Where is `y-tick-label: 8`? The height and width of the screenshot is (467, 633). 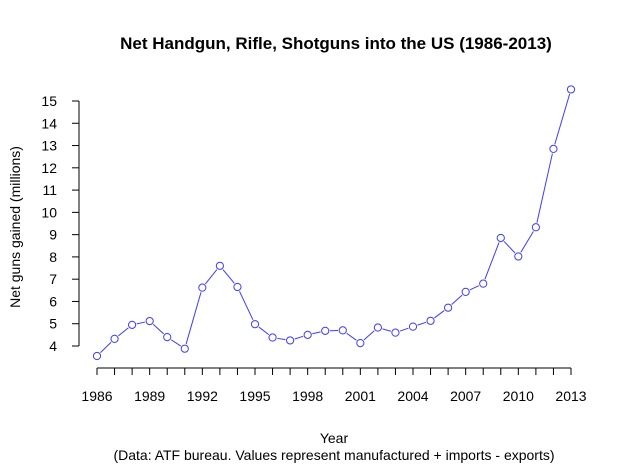
y-tick-label: 8 is located at coordinates (53, 257).